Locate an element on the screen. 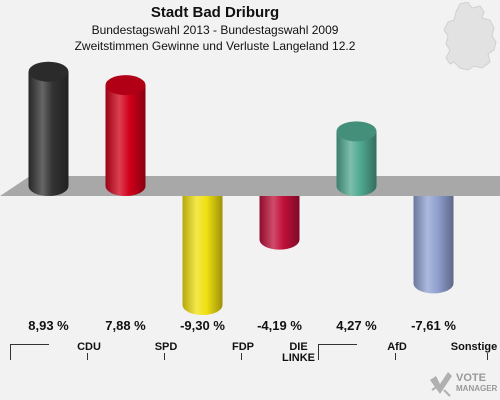 The height and width of the screenshot is (400, 500). value-label: -7,61 % is located at coordinates (433, 325).